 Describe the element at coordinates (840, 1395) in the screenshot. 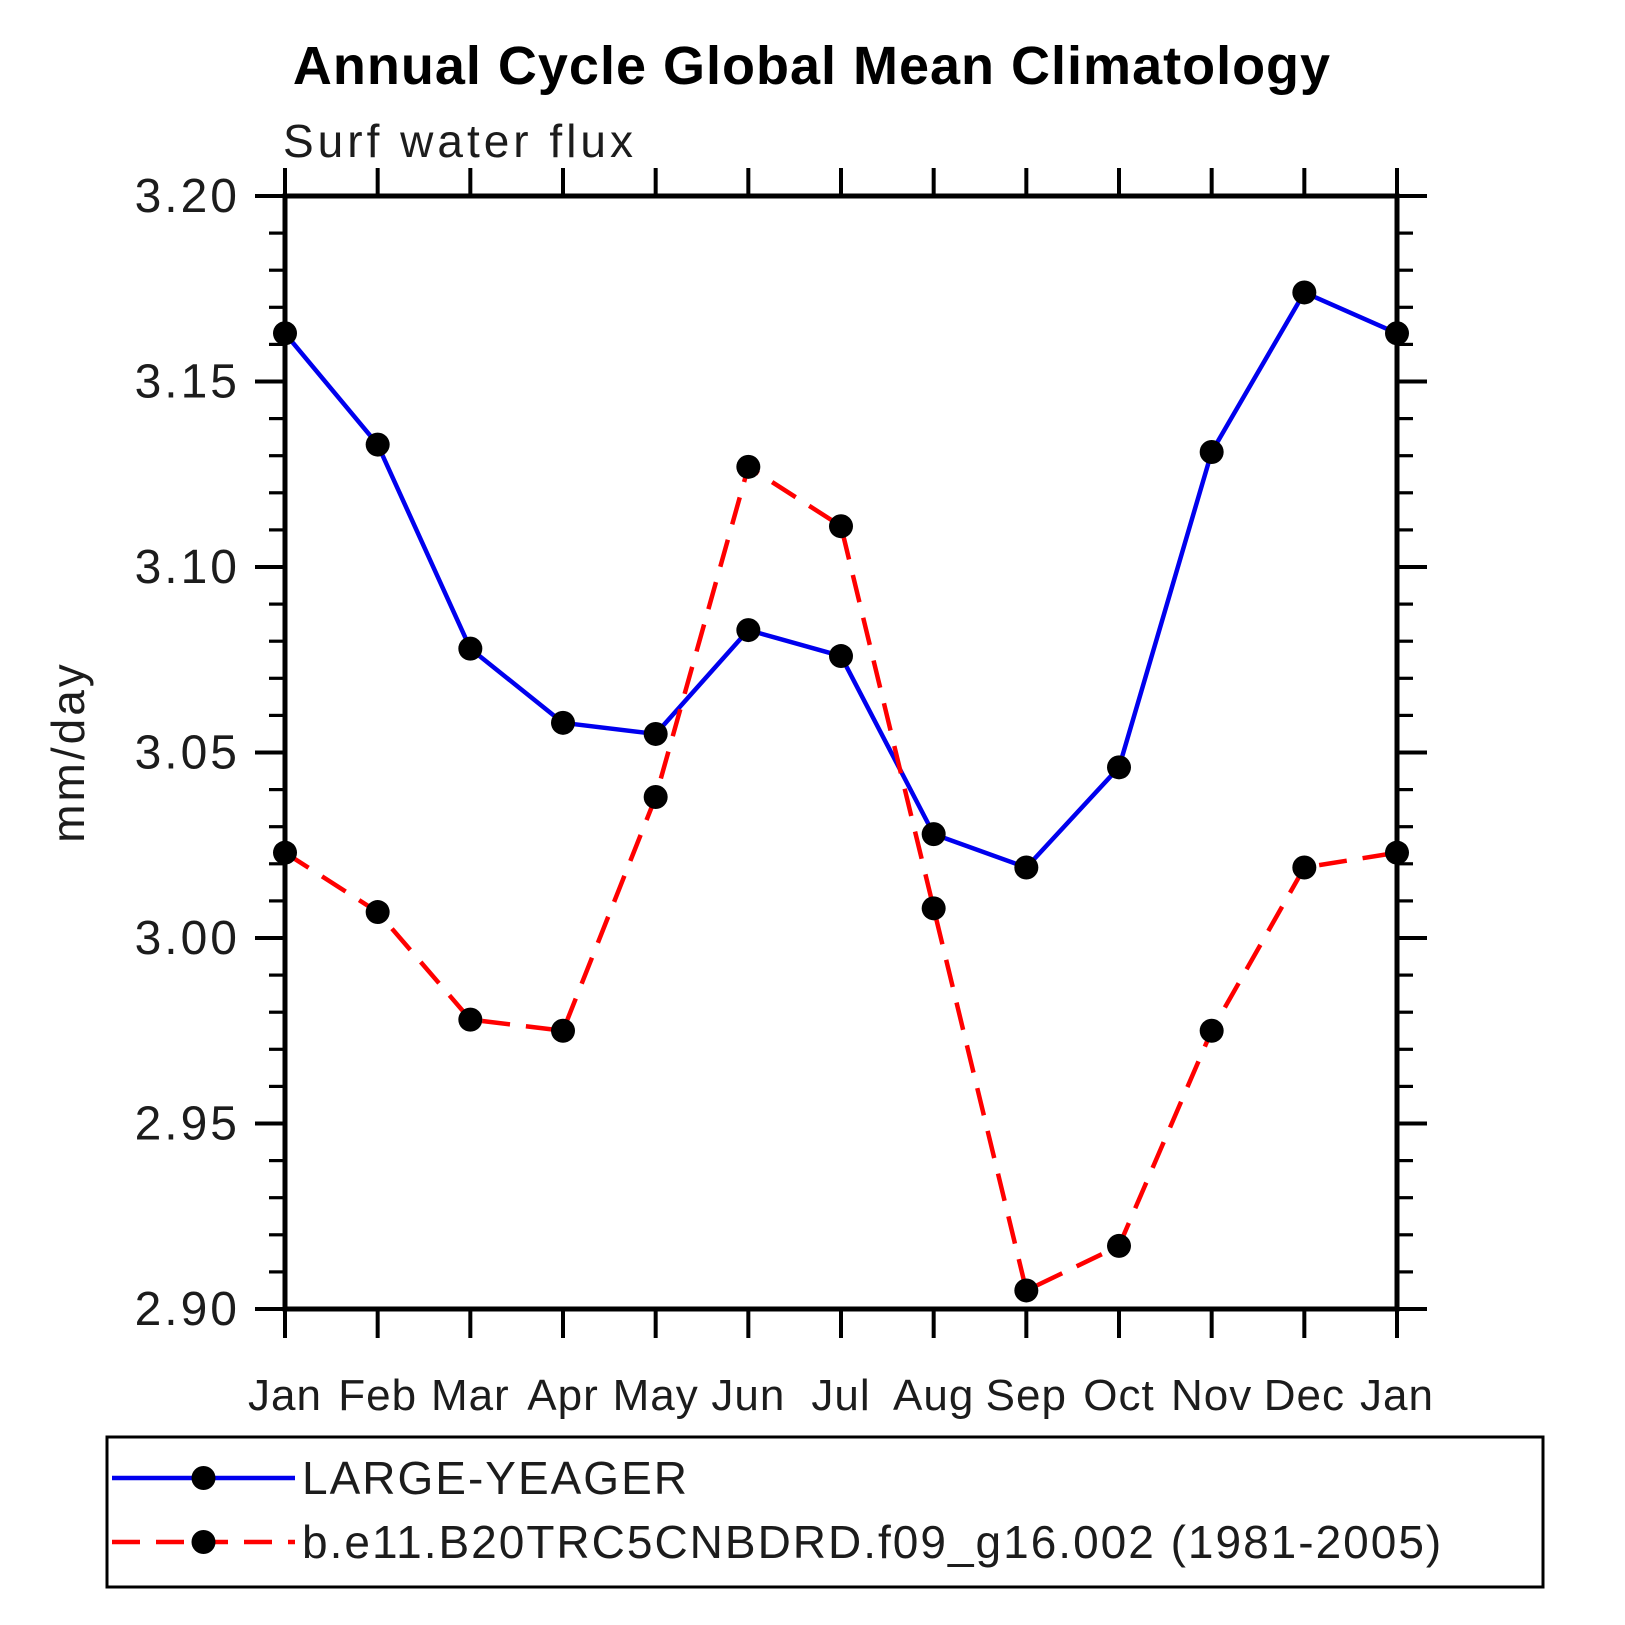

I see `x-tick-label: Jul` at that location.